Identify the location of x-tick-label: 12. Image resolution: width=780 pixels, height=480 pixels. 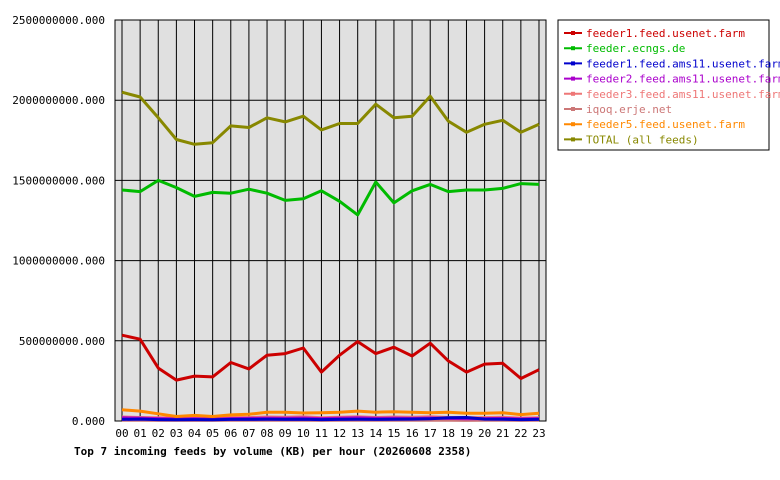
(339, 433).